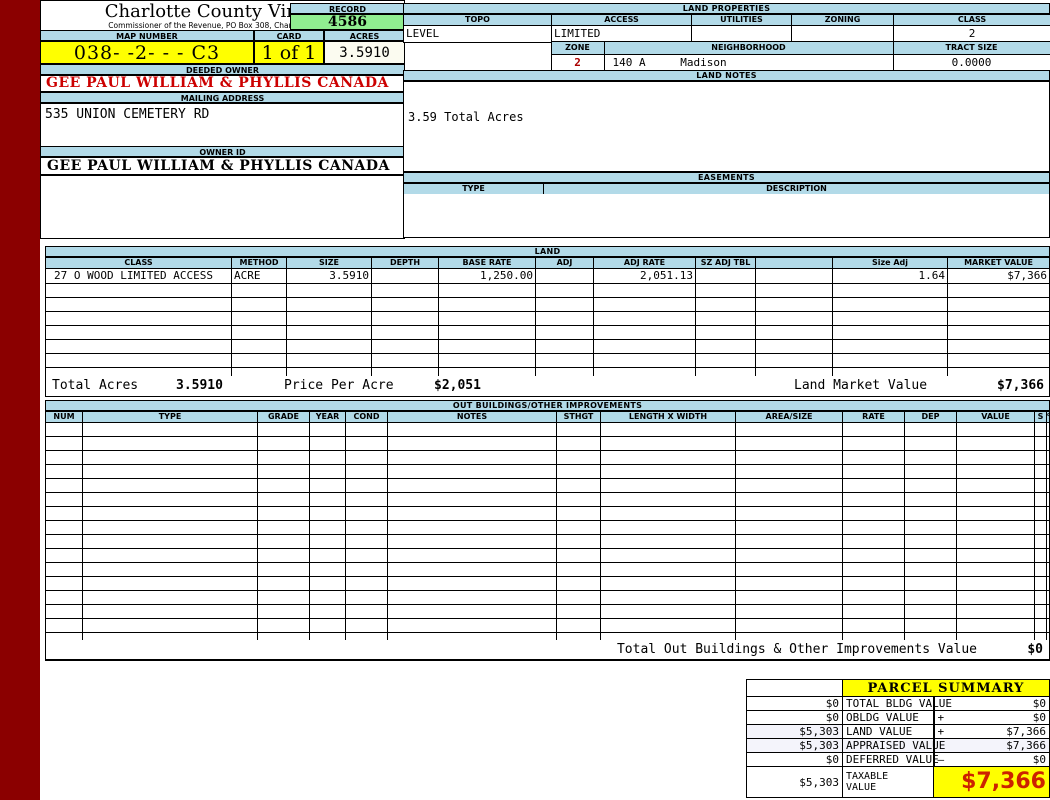 The height and width of the screenshot is (800, 1050). What do you see at coordinates (888, 731) in the screenshot?
I see `parcel-summary-label: LAND VALUE` at bounding box center [888, 731].